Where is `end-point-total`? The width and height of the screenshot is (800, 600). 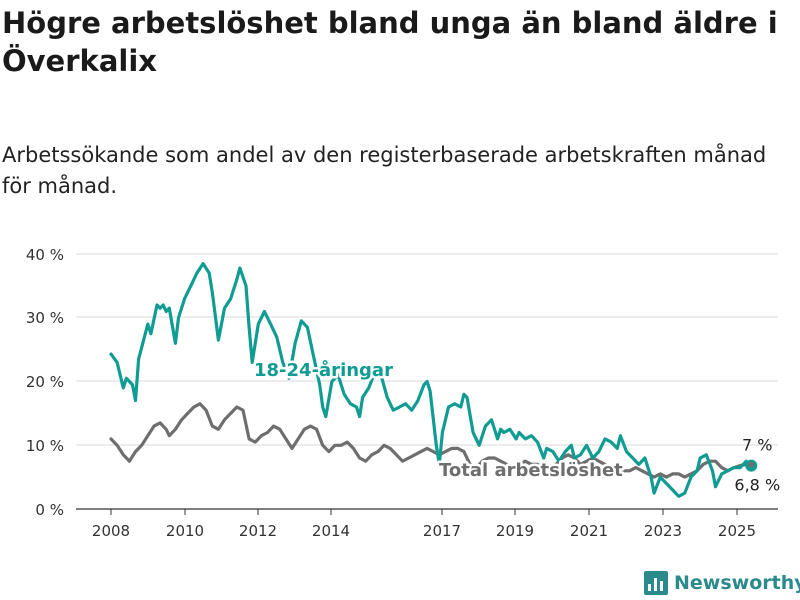
end-point-total is located at coordinates (751, 464).